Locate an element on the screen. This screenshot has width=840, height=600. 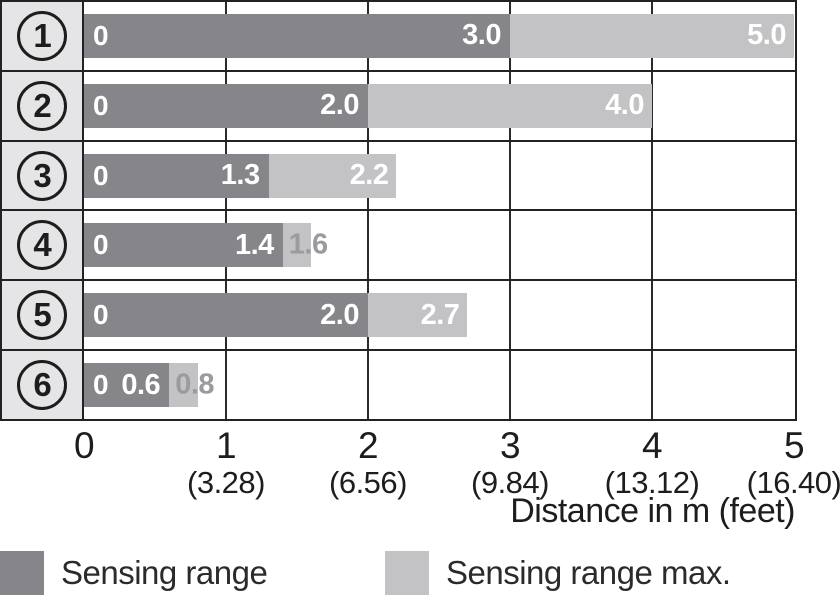
row-header: 6 is located at coordinates (43, 385).